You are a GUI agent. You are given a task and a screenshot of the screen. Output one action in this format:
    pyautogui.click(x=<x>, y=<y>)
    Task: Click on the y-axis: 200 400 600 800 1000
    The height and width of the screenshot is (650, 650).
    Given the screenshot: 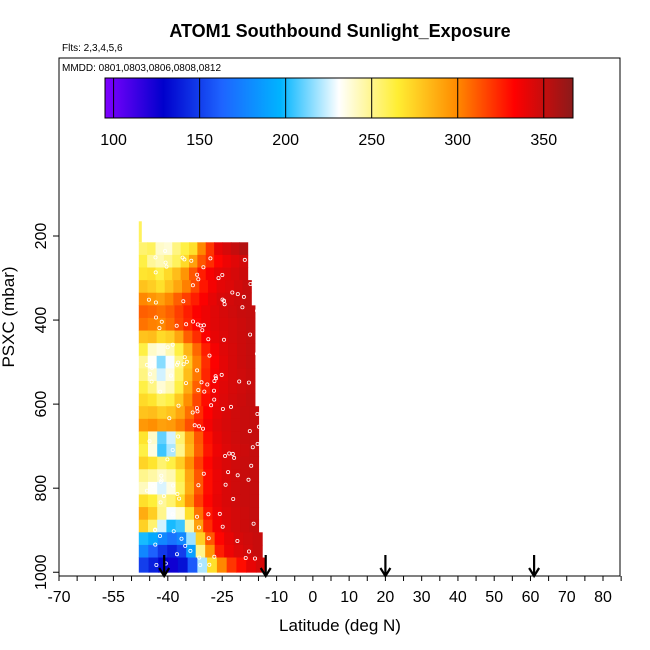 What is the action you would take?
    pyautogui.click(x=46, y=406)
    